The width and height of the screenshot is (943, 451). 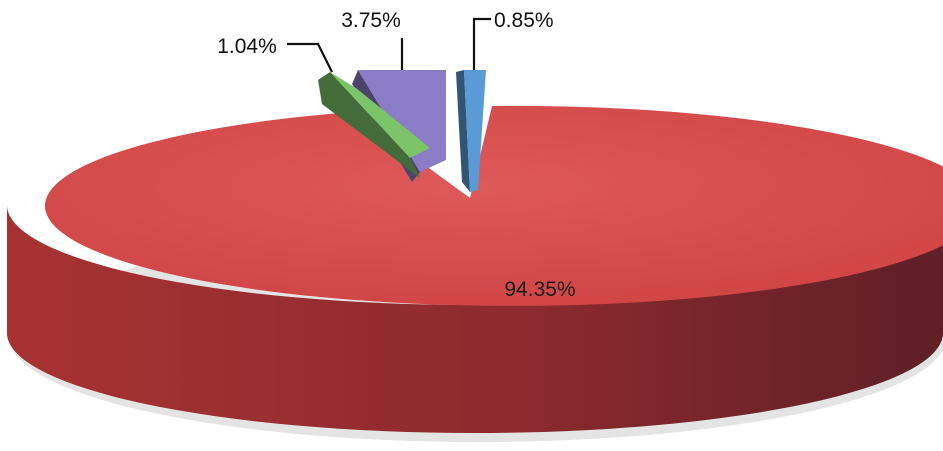 I want to click on data-label: 3.75%, so click(x=371, y=20).